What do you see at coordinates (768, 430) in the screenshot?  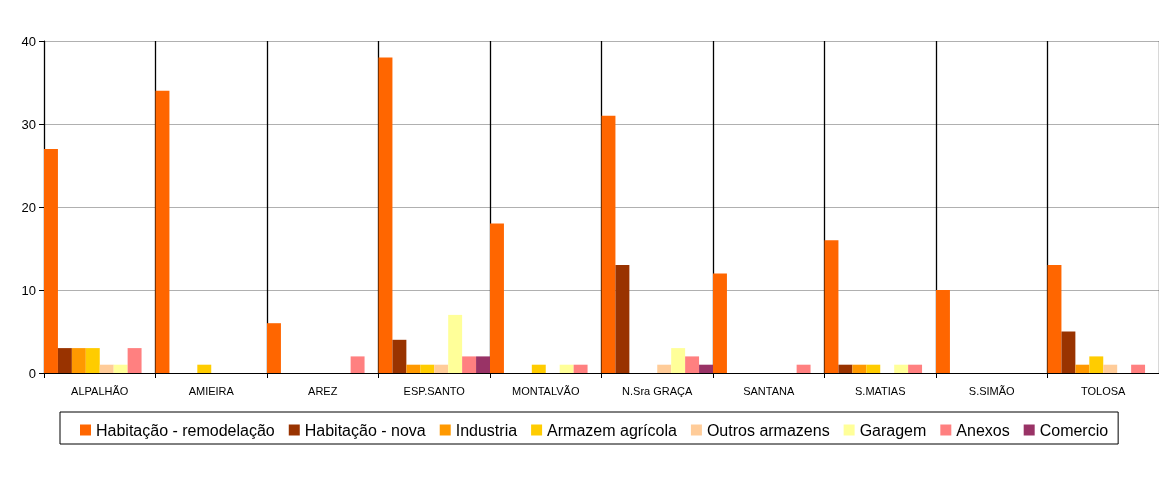 I see `legend-label: Outros armazens` at bounding box center [768, 430].